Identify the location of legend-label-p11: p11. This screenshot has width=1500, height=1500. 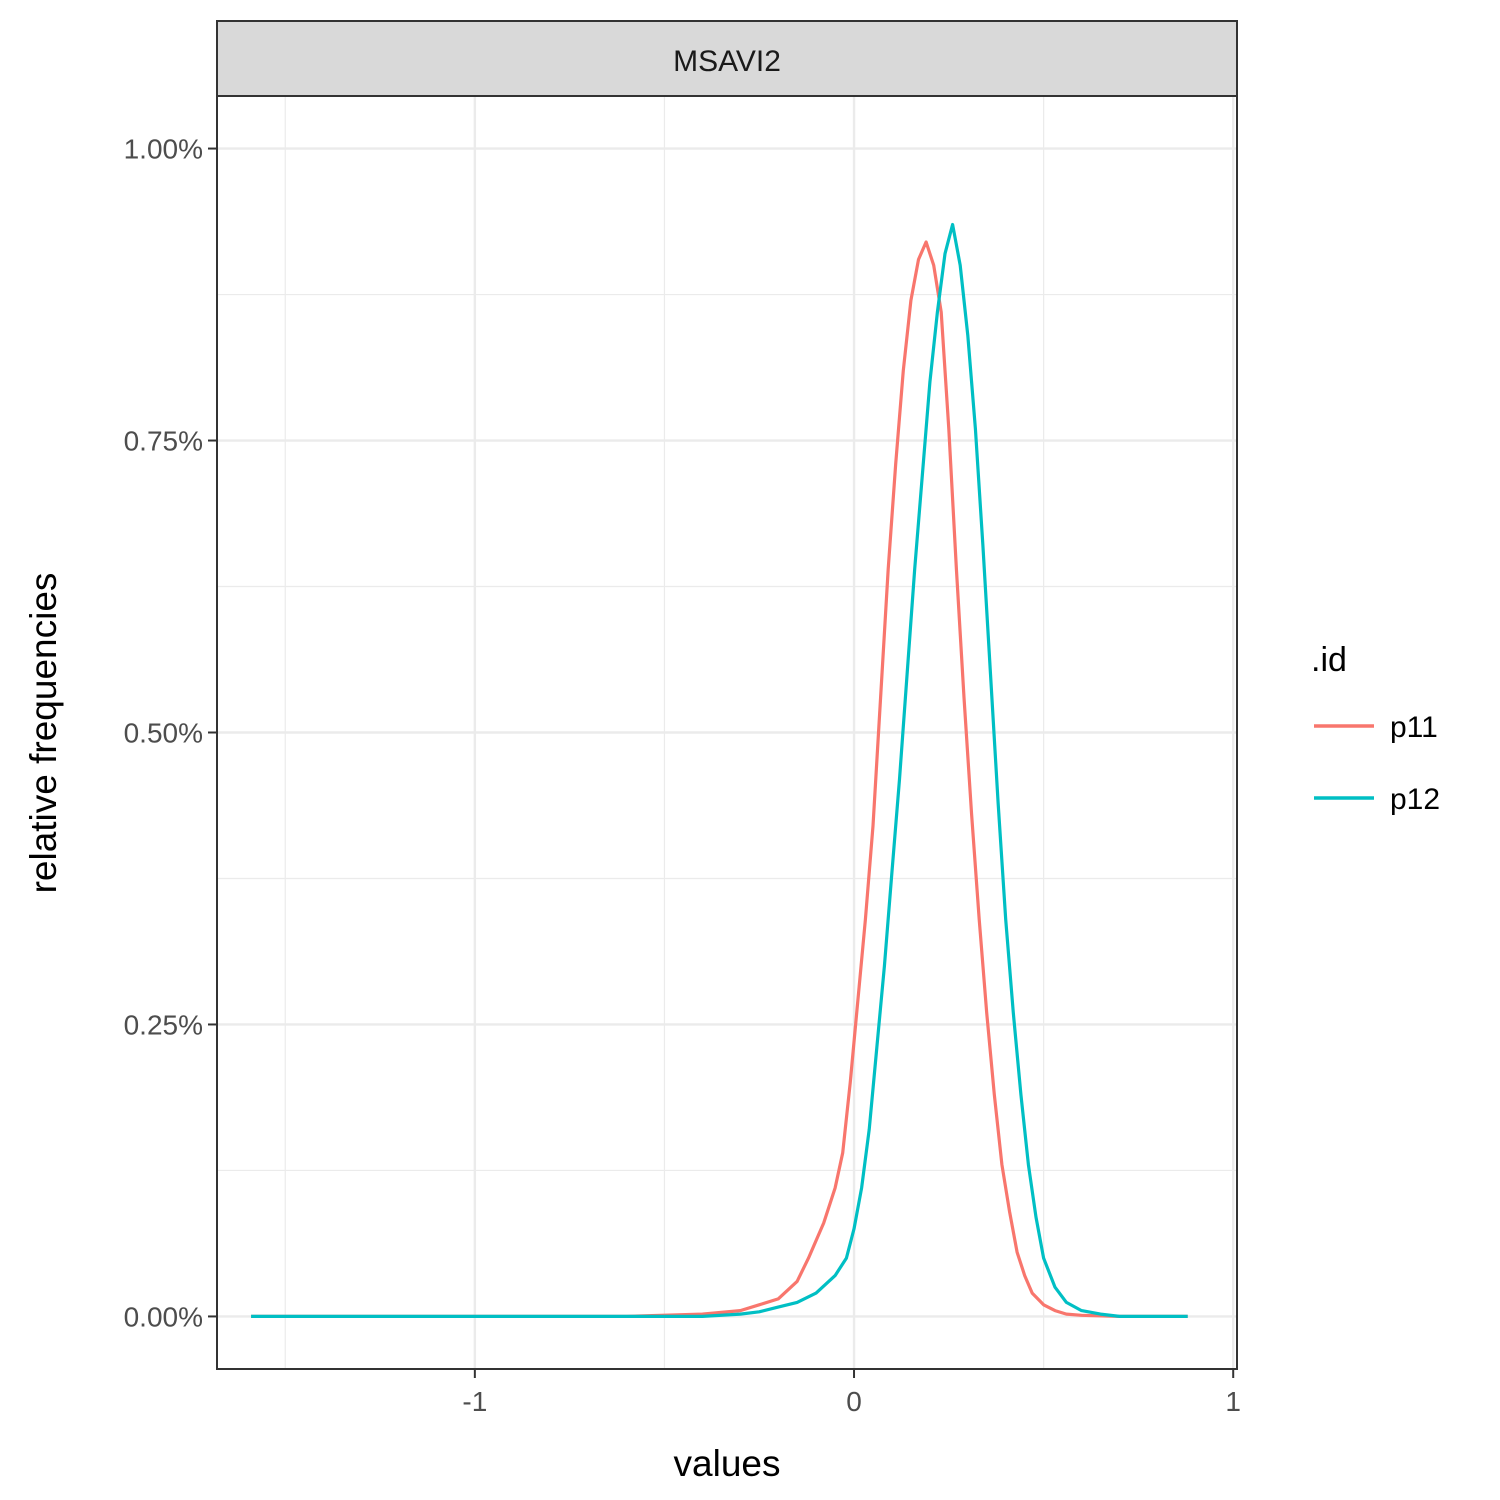
(1414, 727).